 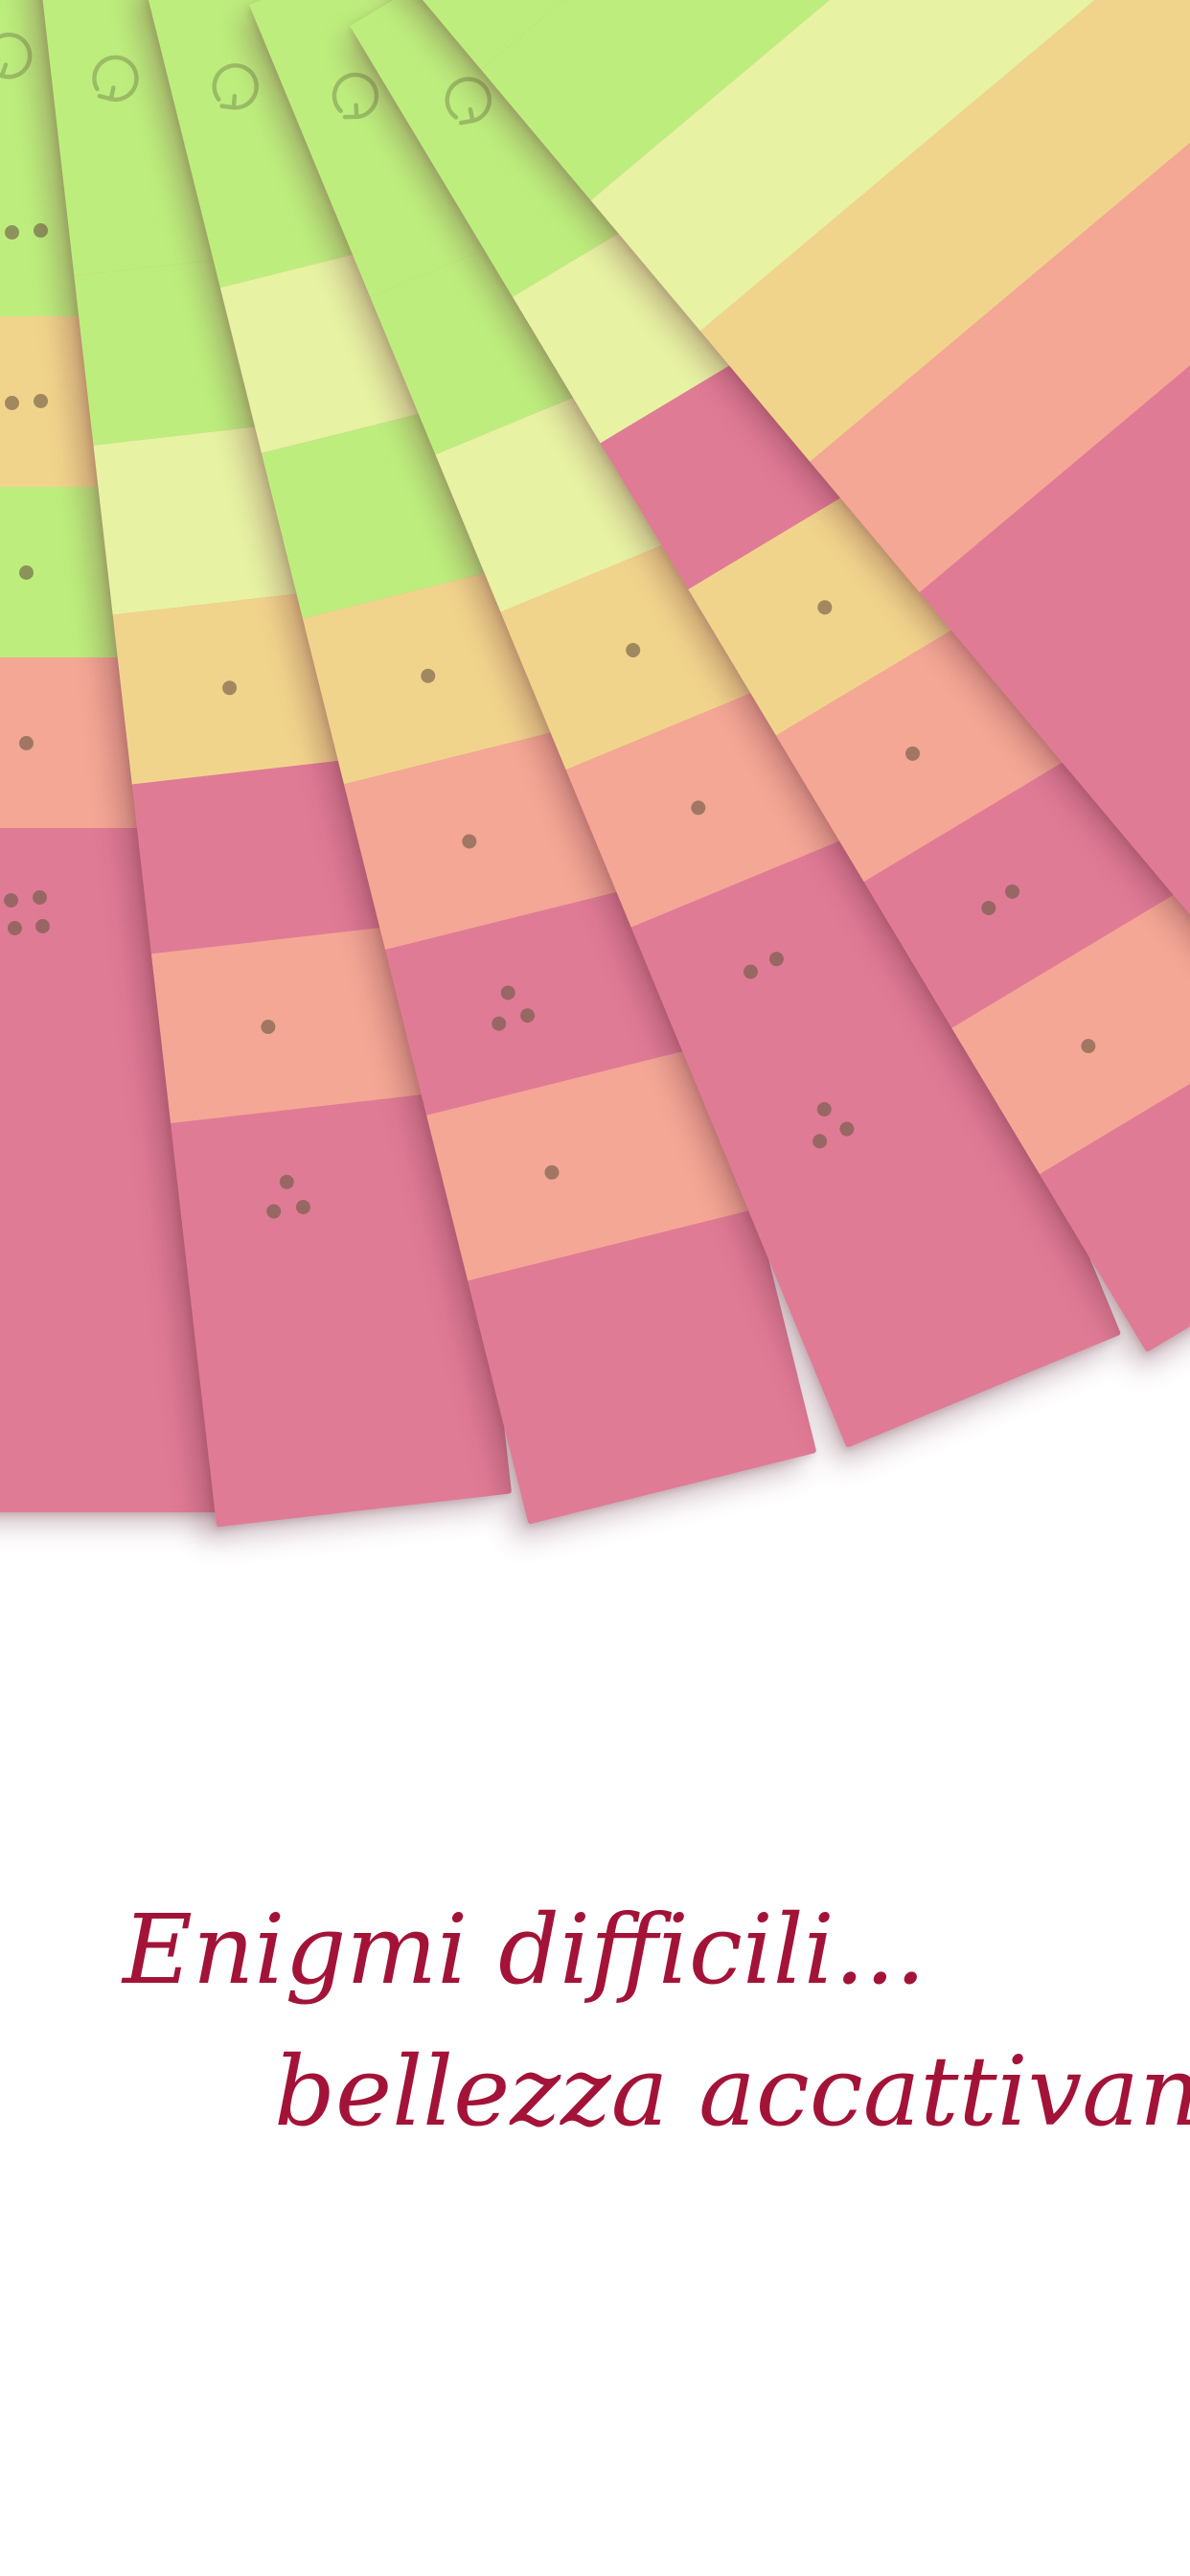 What do you see at coordinates (348, 1360) in the screenshot?
I see `color-cell` at bounding box center [348, 1360].